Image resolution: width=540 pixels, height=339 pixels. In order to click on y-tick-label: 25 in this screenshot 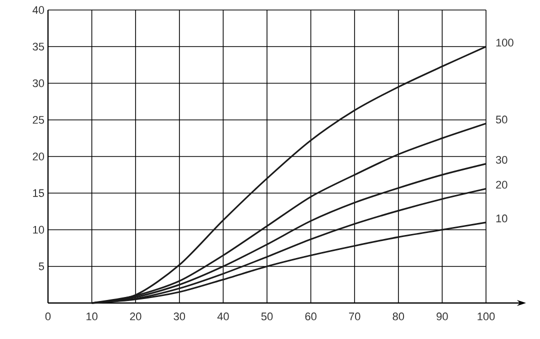, I will do `click(38, 120)`.